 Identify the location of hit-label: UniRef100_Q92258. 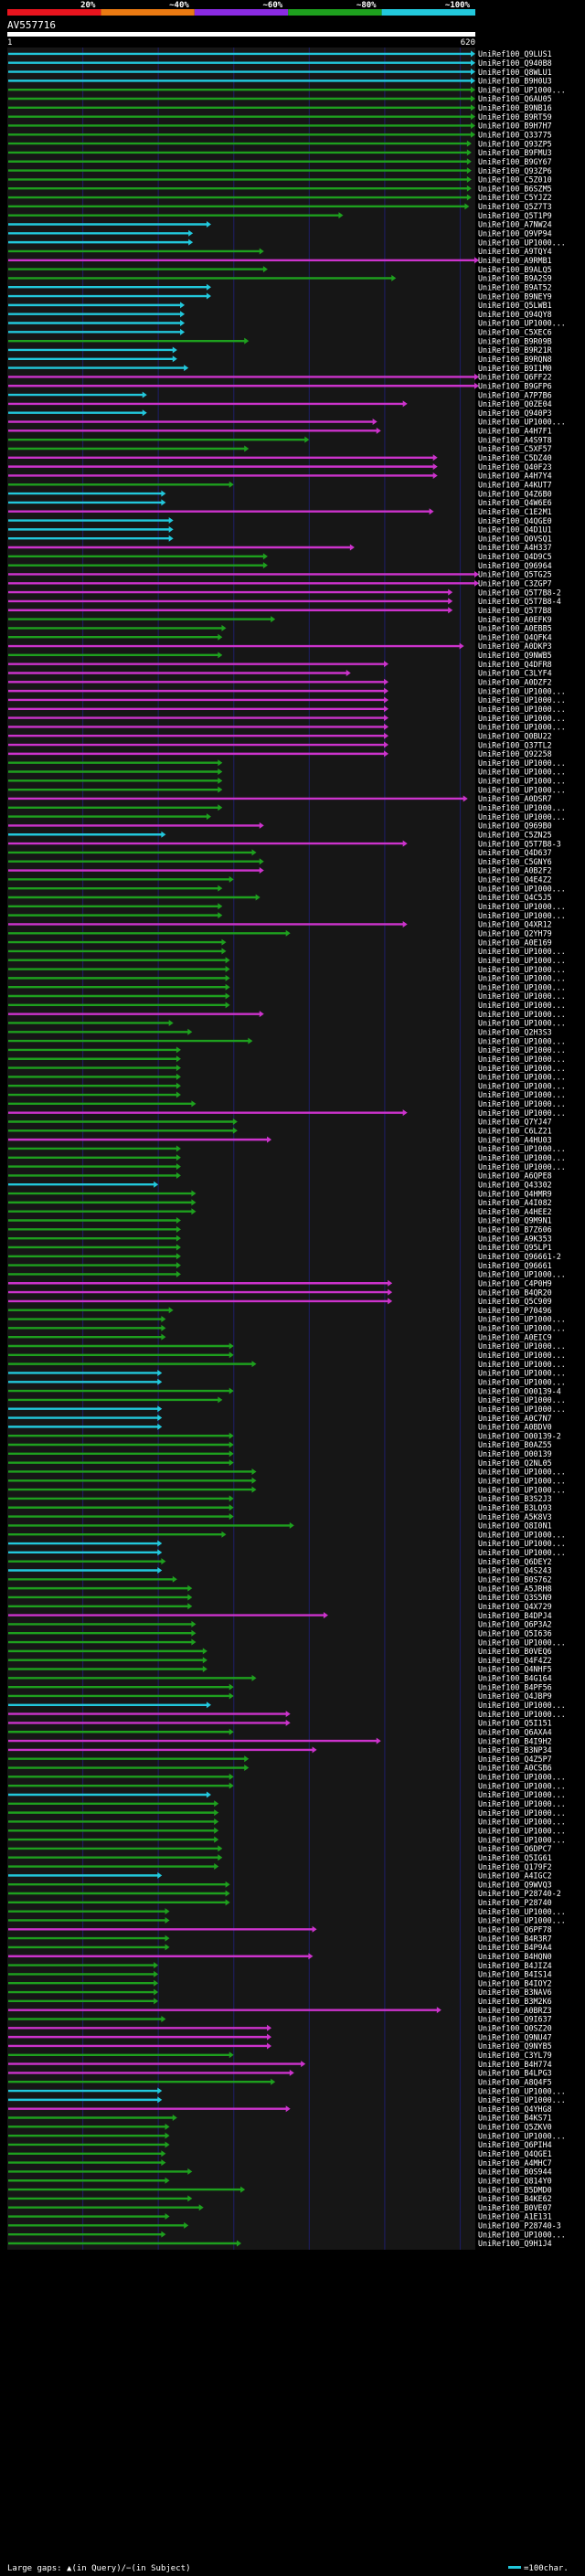
(515, 753).